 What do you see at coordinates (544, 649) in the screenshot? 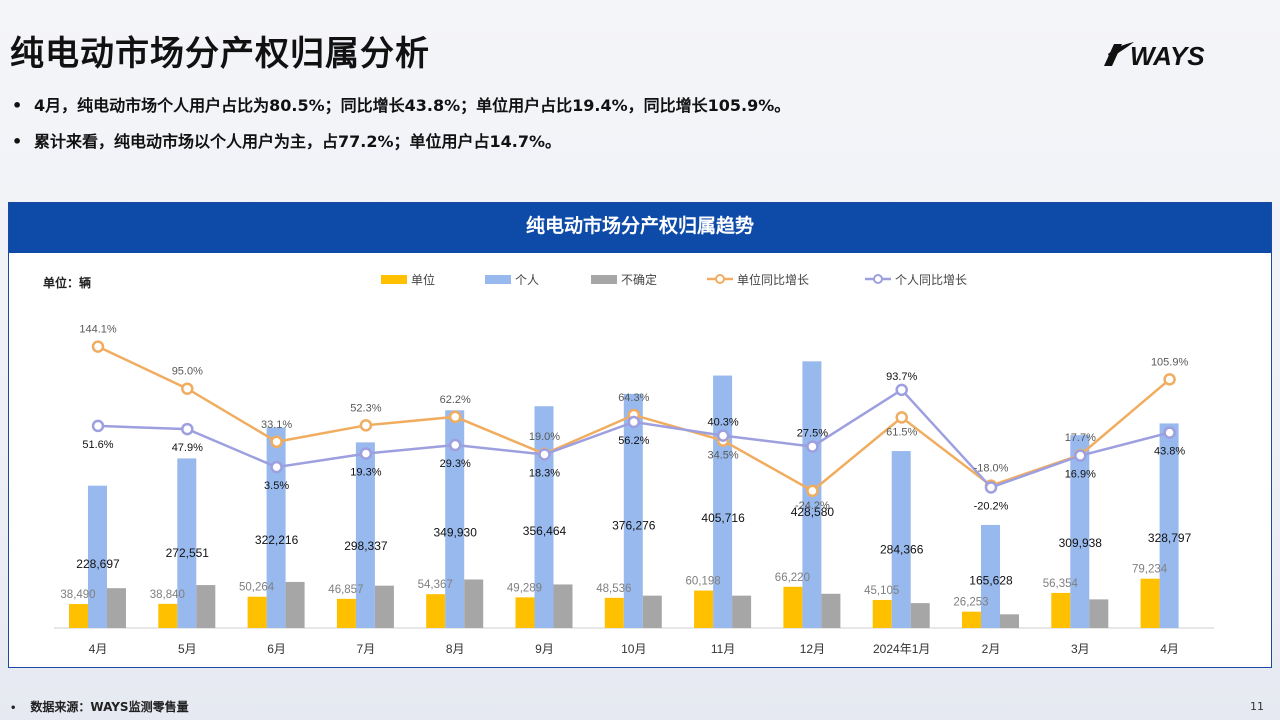
I see `x-tick-label-5: 9月` at bounding box center [544, 649].